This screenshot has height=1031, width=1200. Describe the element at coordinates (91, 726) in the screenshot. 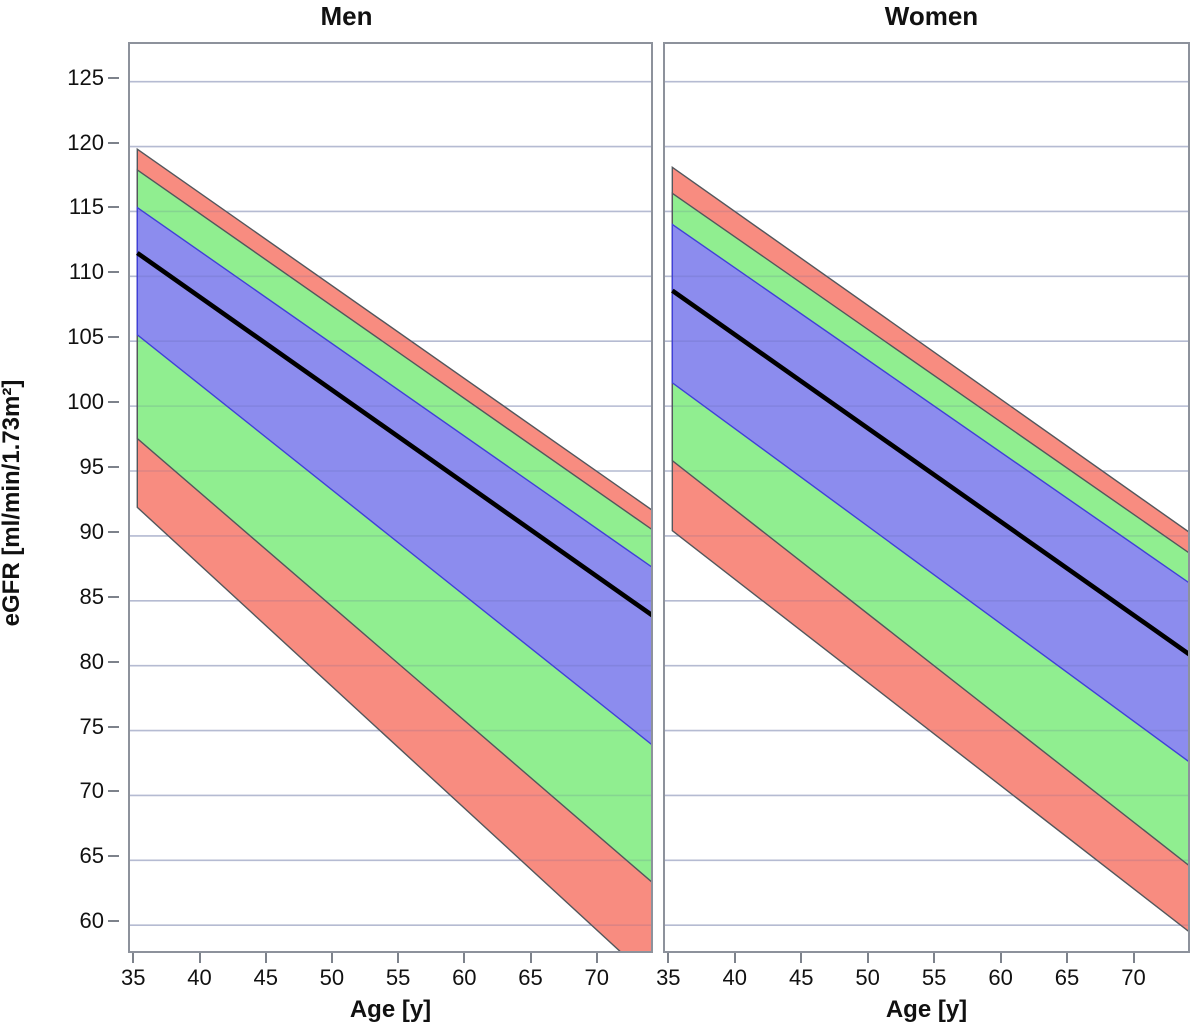

I see `y-tick-label-75: 75` at that location.